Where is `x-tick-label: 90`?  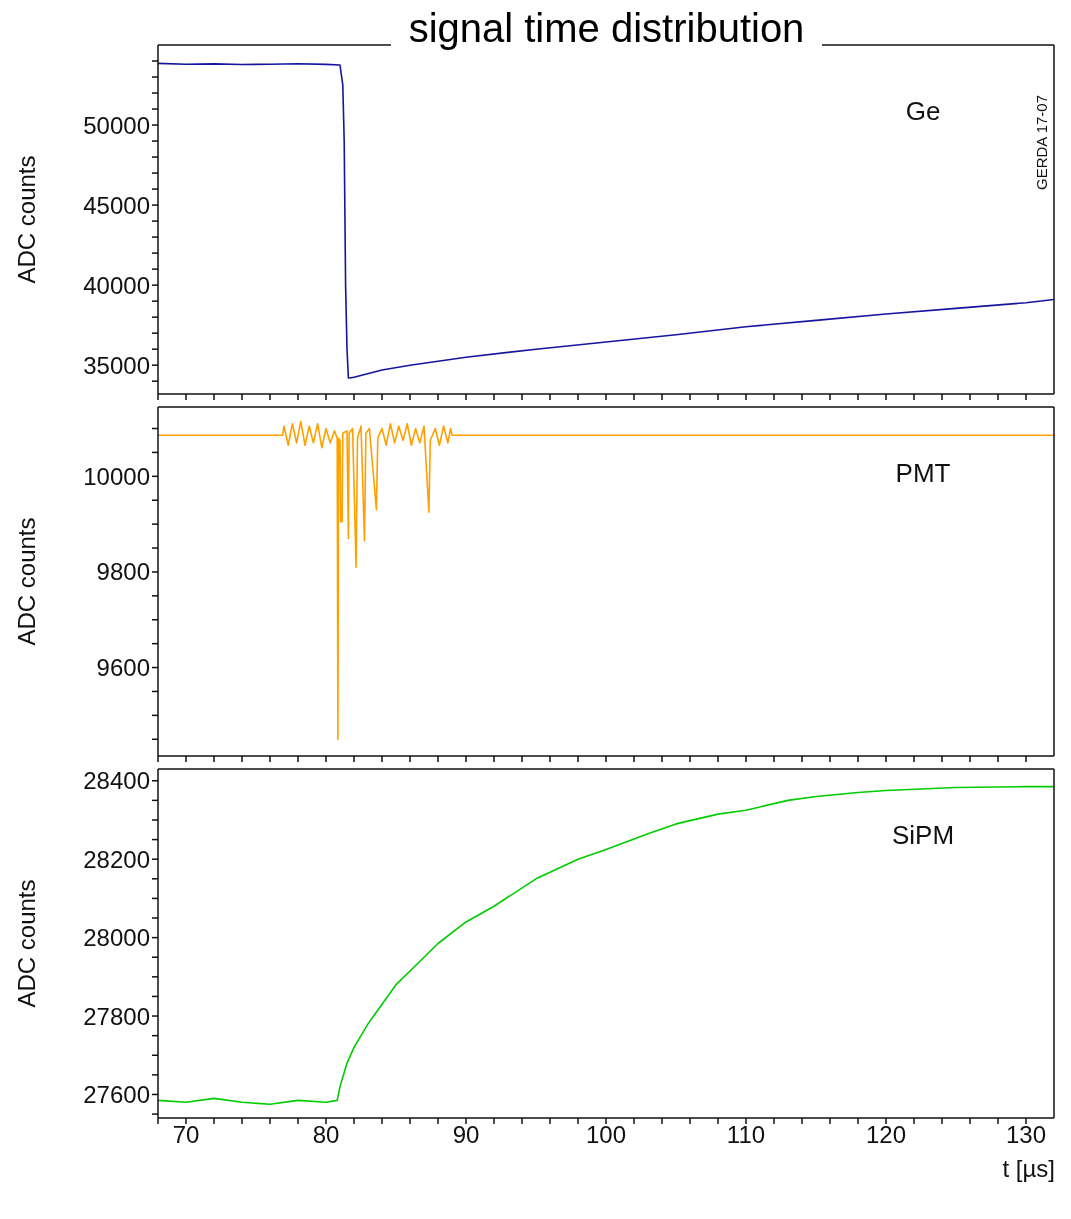 x-tick-label: 90 is located at coordinates (466, 1135).